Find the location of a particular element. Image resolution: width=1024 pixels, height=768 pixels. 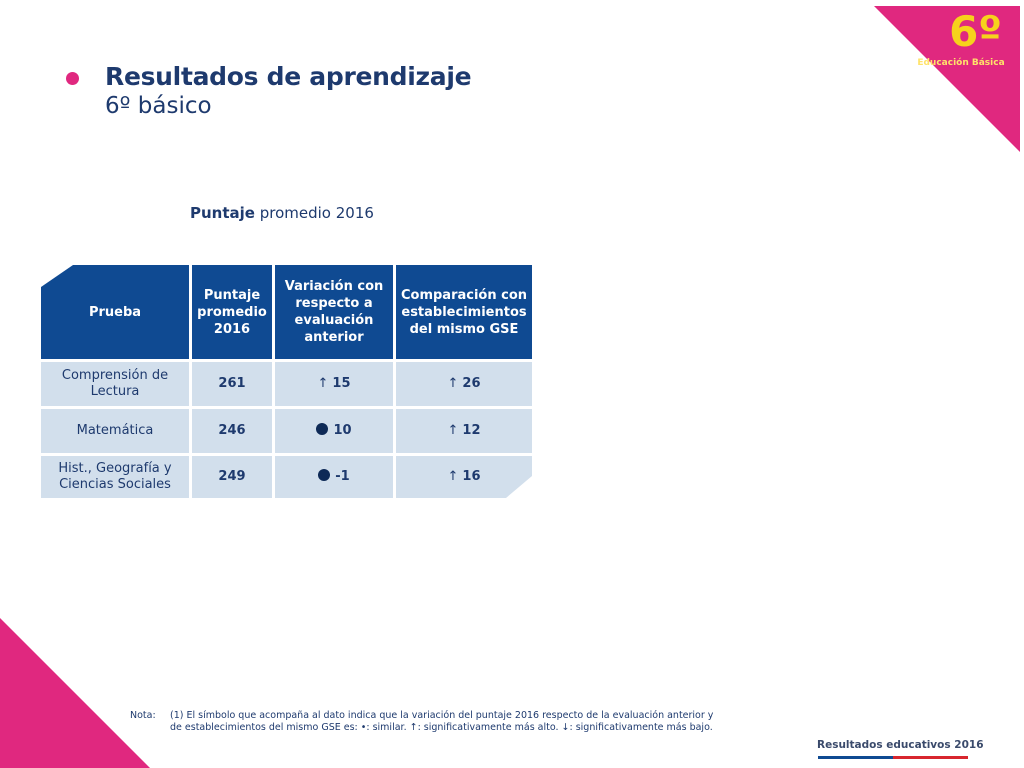

corner-triangle-bottom-left is located at coordinates (75, 693).